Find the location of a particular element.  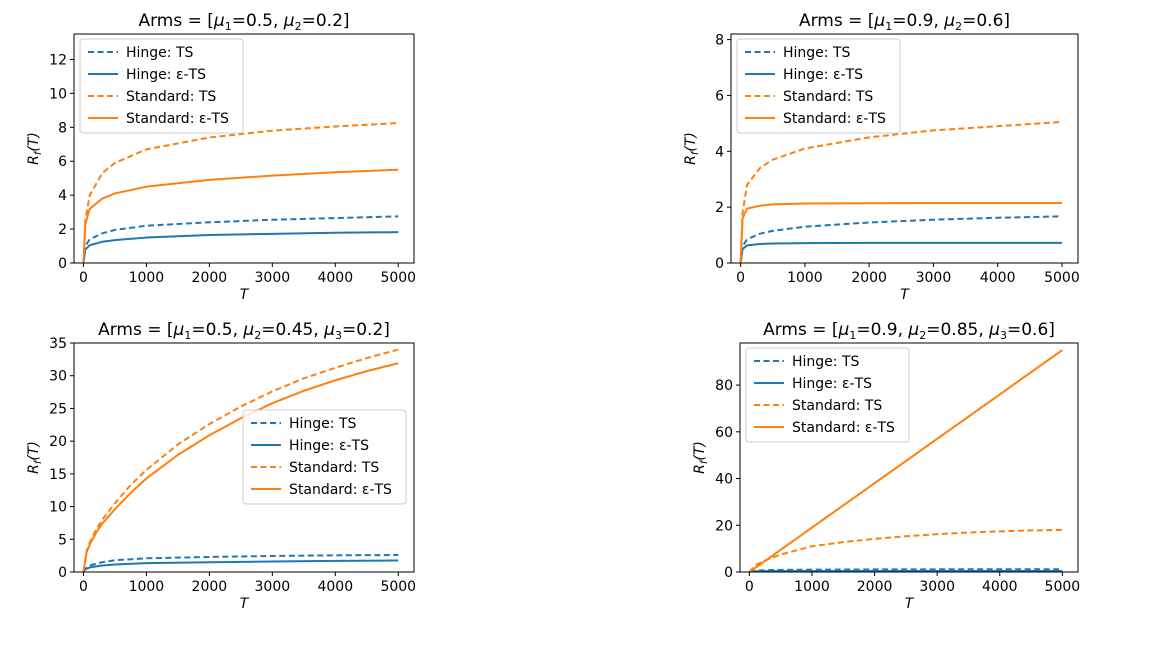

chart-title: Arms = [μ1=0.5, μ2=0.2] is located at coordinates (243, 22).